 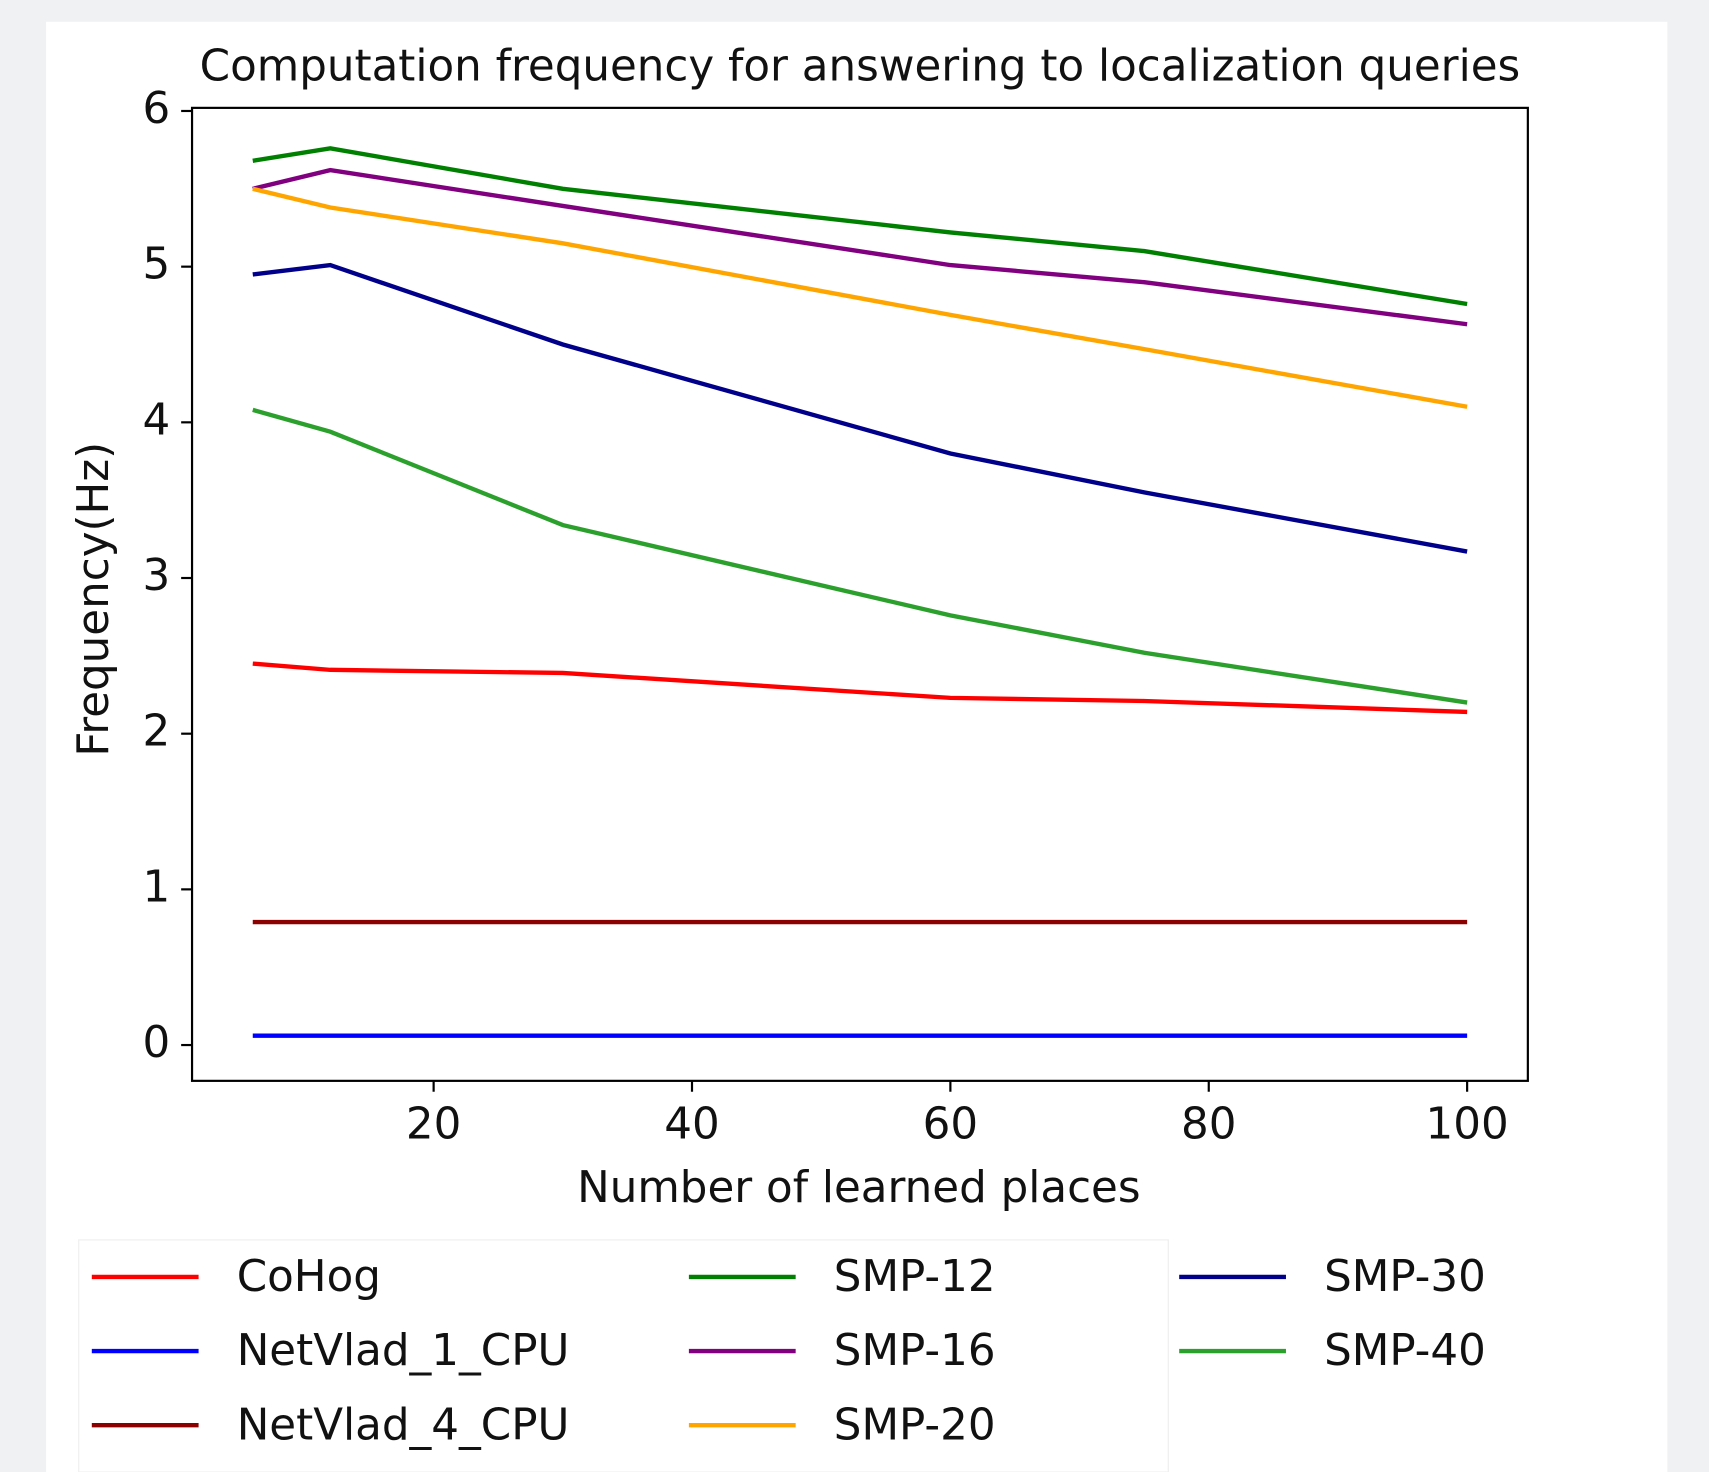 What do you see at coordinates (1208, 1125) in the screenshot?
I see `x-tick-label: 80` at bounding box center [1208, 1125].